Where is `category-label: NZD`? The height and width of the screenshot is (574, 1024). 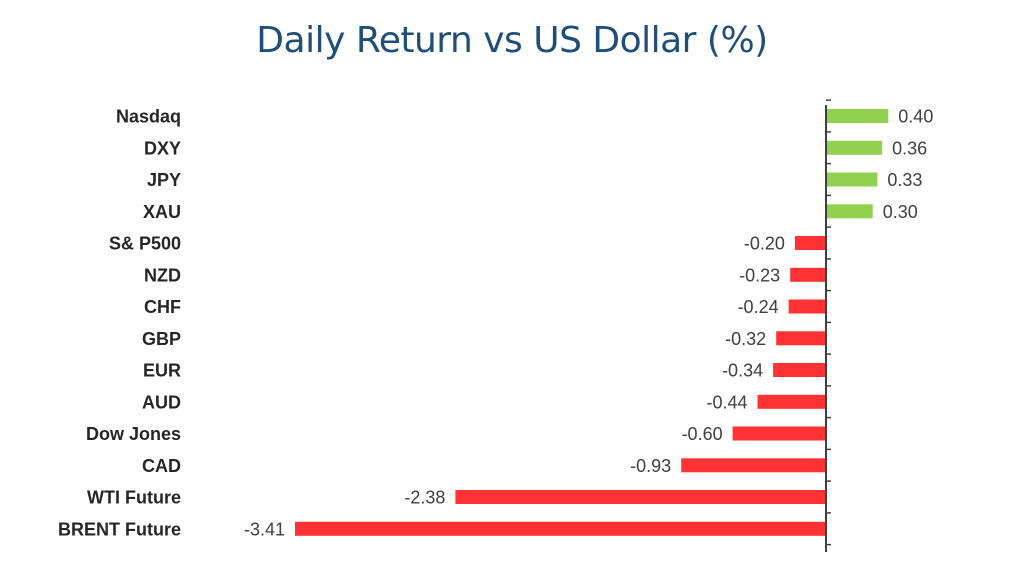
category-label: NZD is located at coordinates (162, 275).